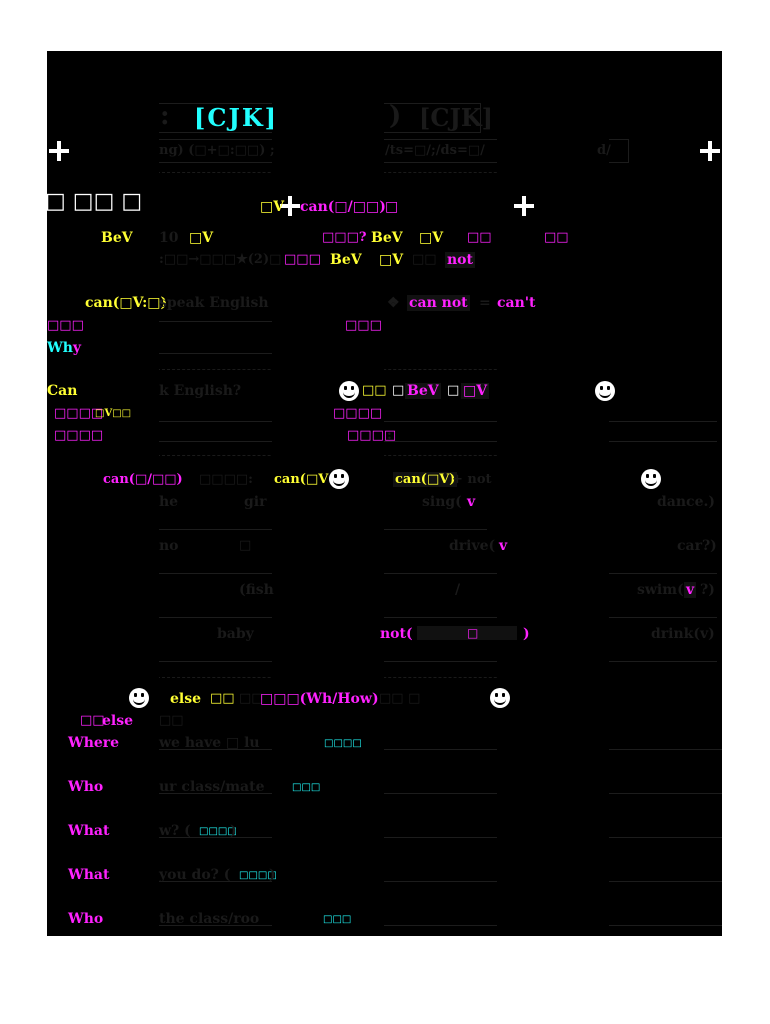  Describe the element at coordinates (64, 348) in the screenshot. I see `why-label: Why` at that location.